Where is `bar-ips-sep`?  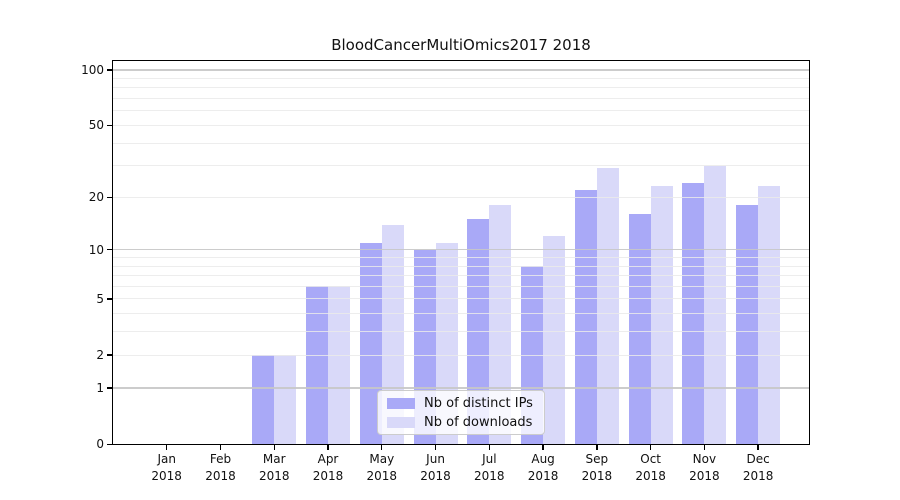 bar-ips-sep is located at coordinates (585, 317).